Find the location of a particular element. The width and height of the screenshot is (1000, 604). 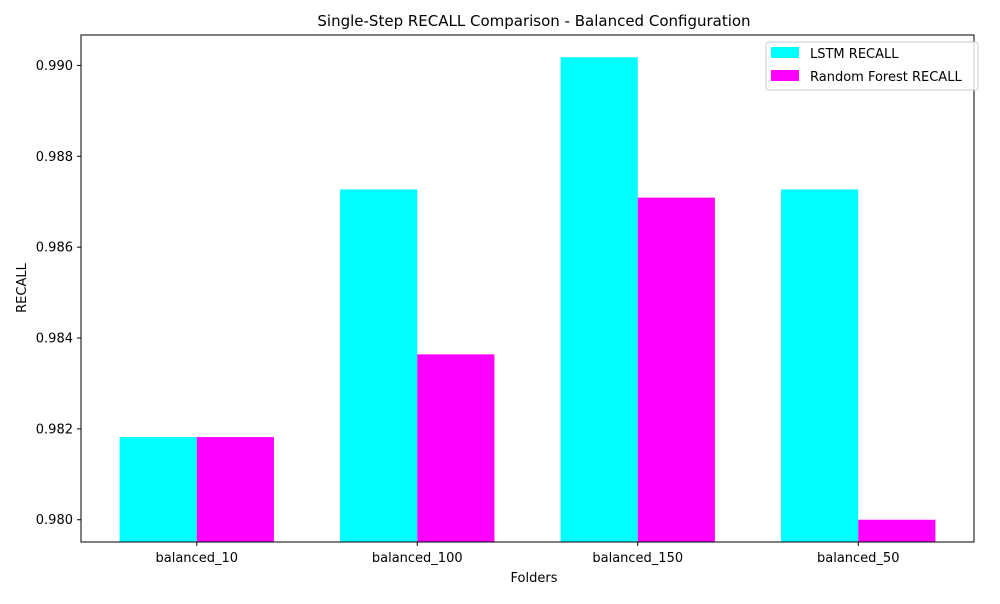

legend-label-lstm: LSTM RECALL is located at coordinates (854, 54).